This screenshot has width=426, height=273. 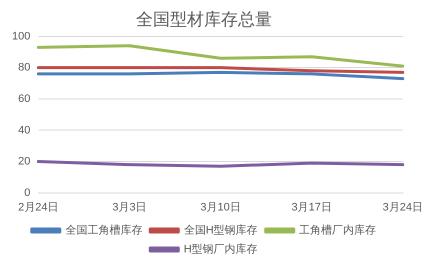 I want to click on x-tick-label: 2月24日, so click(x=38, y=207).